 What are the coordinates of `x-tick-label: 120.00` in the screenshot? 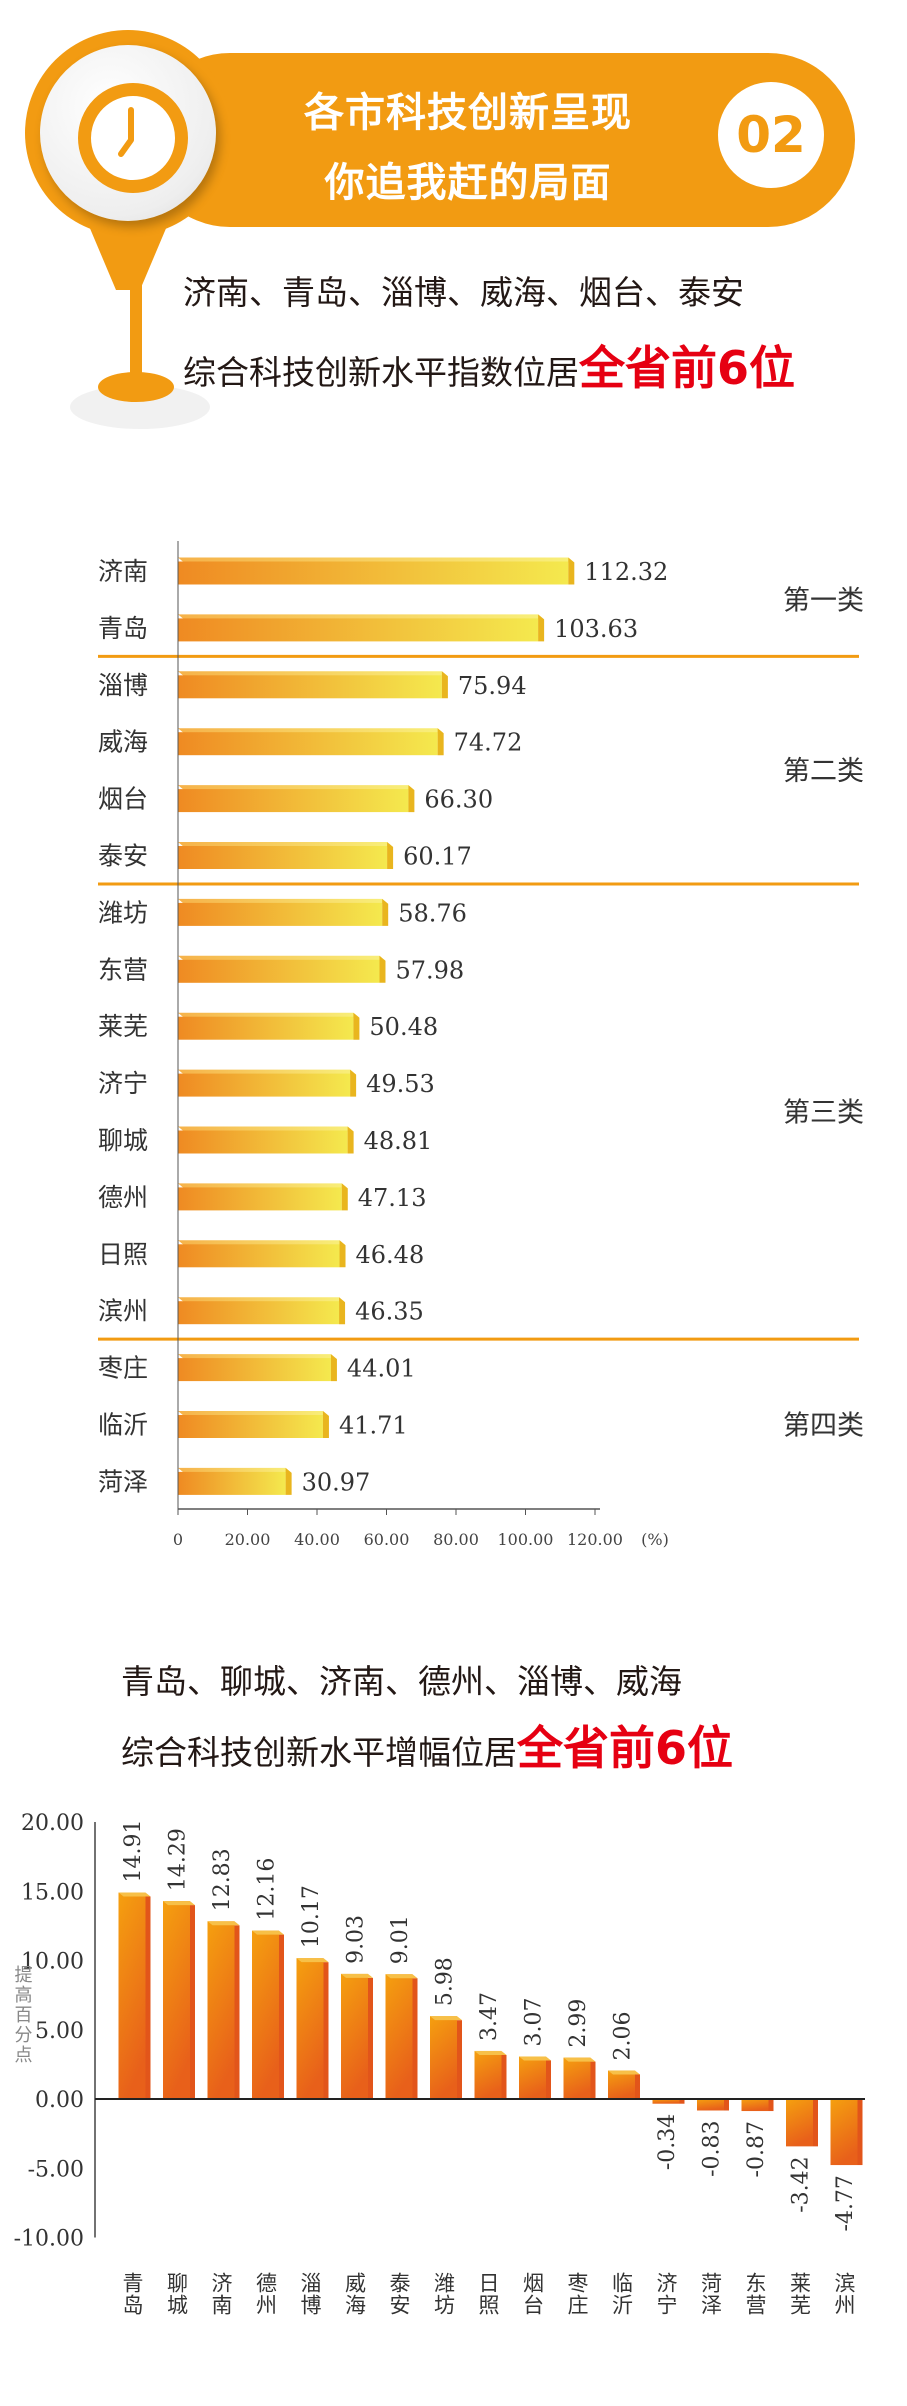 It's located at (595, 1539).